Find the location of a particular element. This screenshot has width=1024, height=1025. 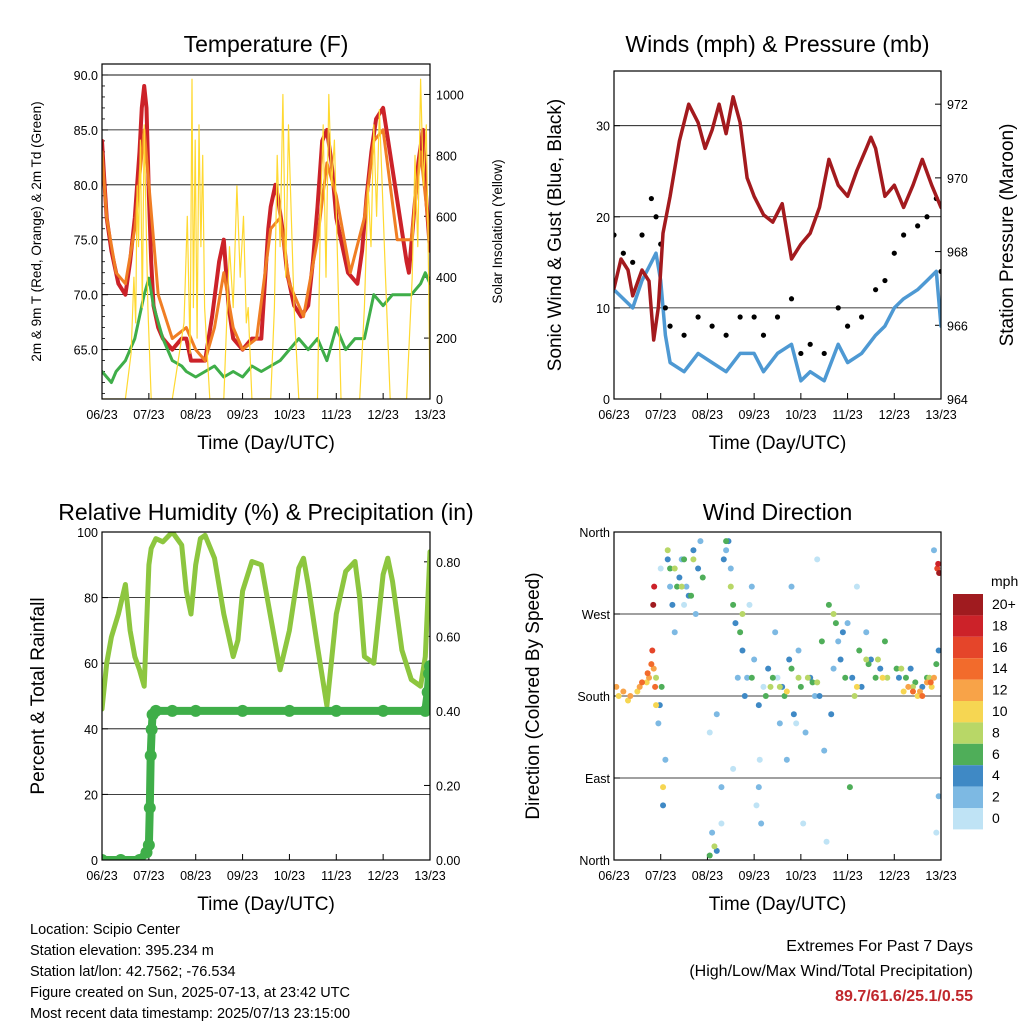

y-tick-label: 90.0 is located at coordinates (86, 76).